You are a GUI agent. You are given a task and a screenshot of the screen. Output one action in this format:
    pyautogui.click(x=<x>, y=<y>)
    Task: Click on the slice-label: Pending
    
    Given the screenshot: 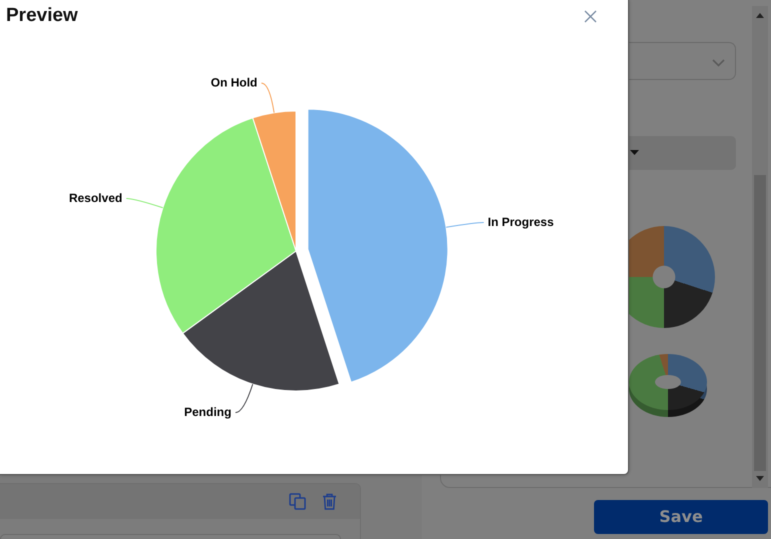 What is the action you would take?
    pyautogui.click(x=208, y=411)
    